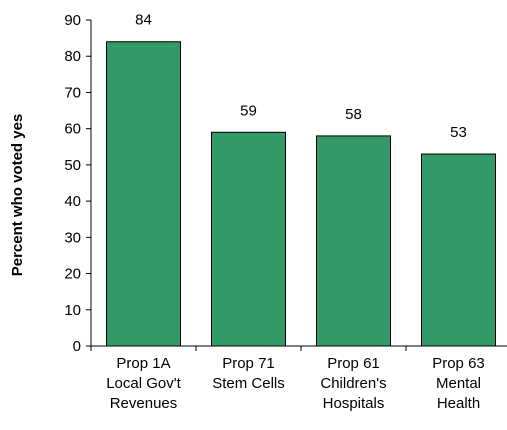 This screenshot has width=507, height=430. What do you see at coordinates (77, 346) in the screenshot?
I see `y-tick-label: 0` at bounding box center [77, 346].